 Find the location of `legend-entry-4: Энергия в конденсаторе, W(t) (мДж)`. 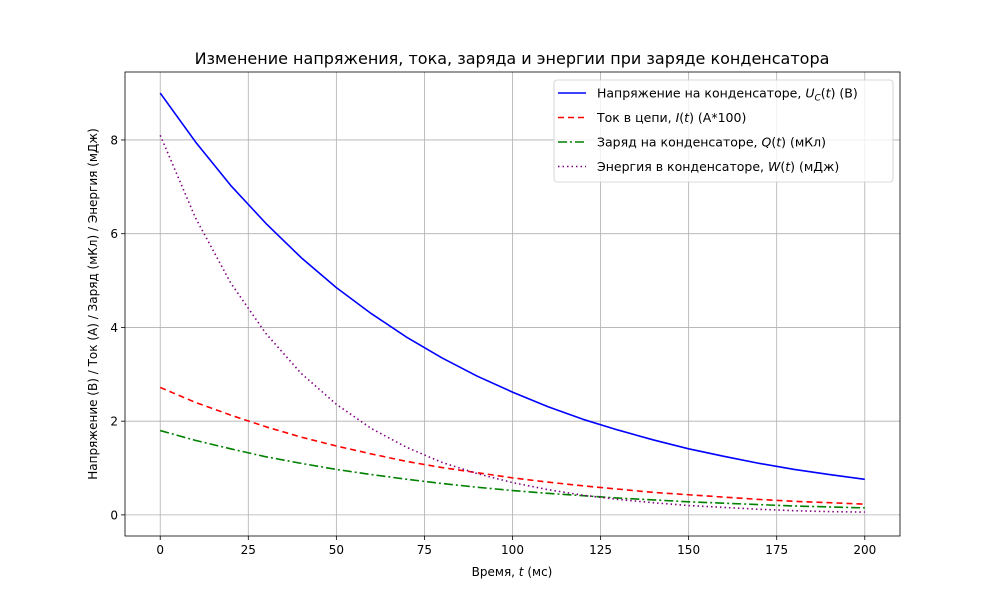

legend-entry-4: Энергия в конденсаторе, W(t) (мДж) is located at coordinates (718, 166).